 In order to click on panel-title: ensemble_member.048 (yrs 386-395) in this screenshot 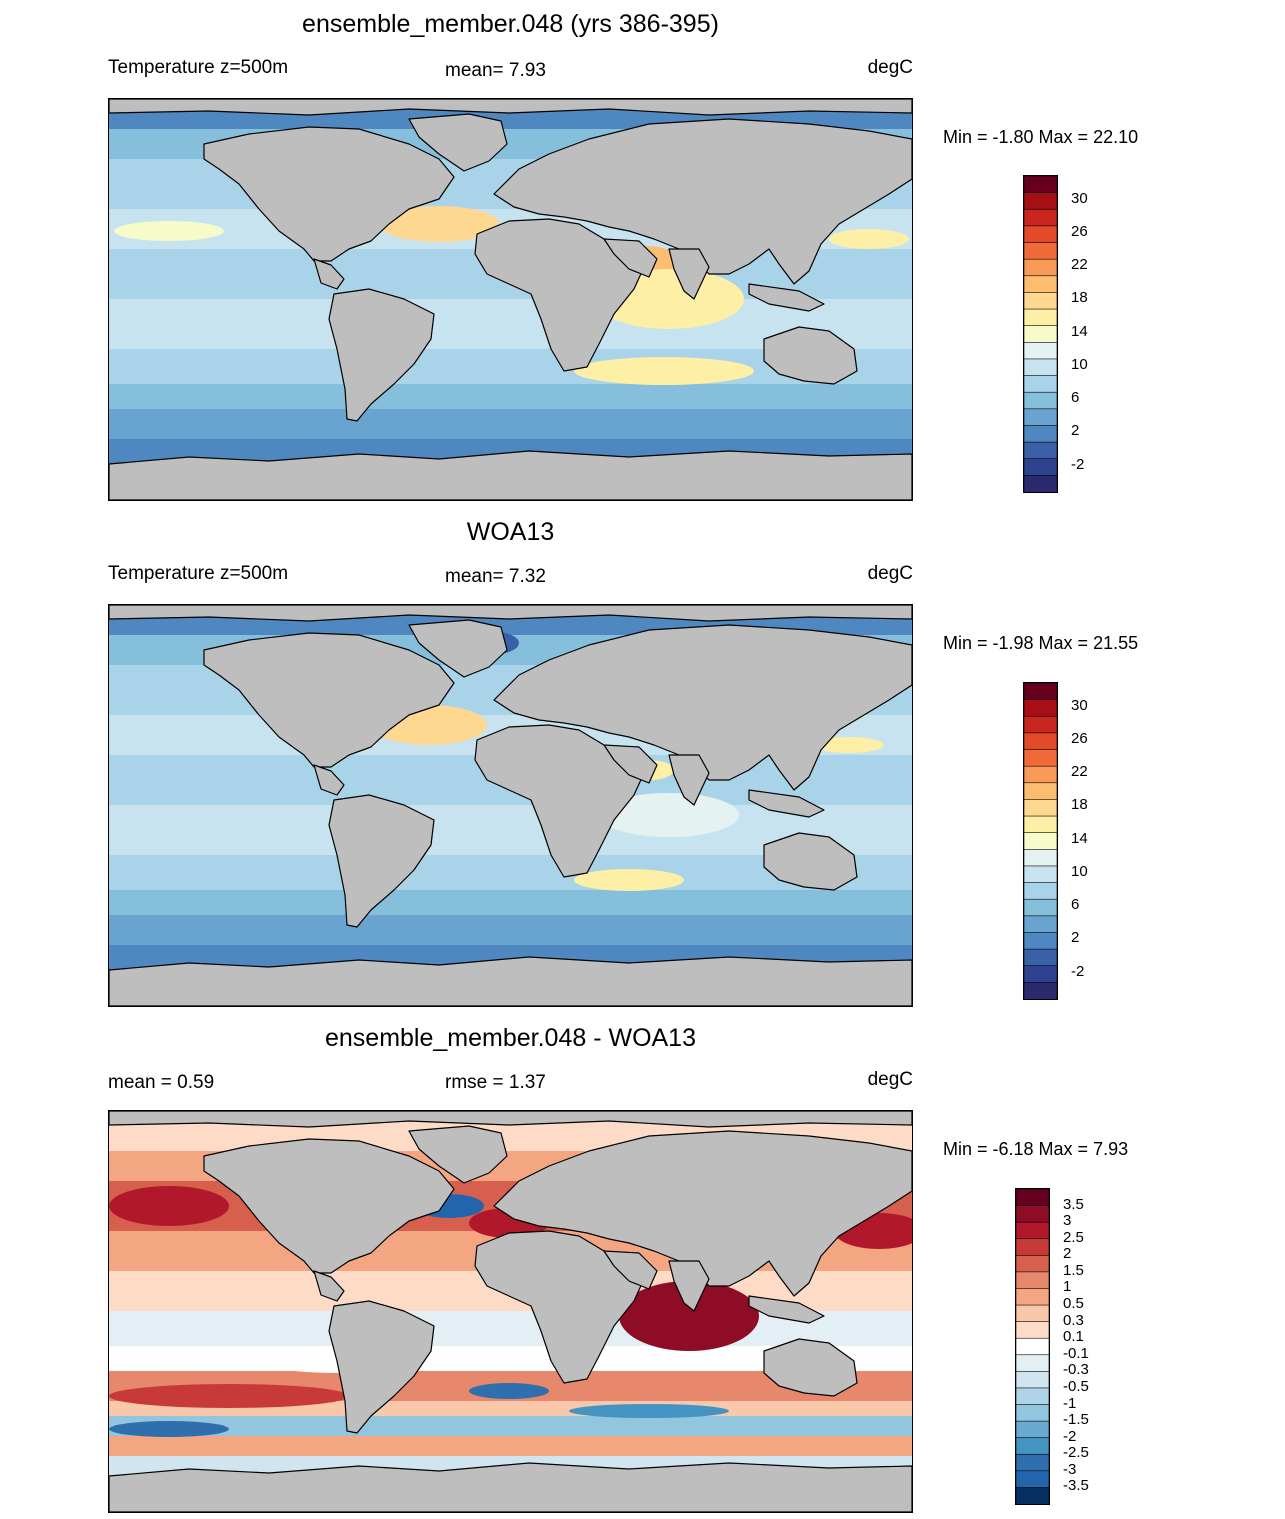, I will do `click(510, 24)`.